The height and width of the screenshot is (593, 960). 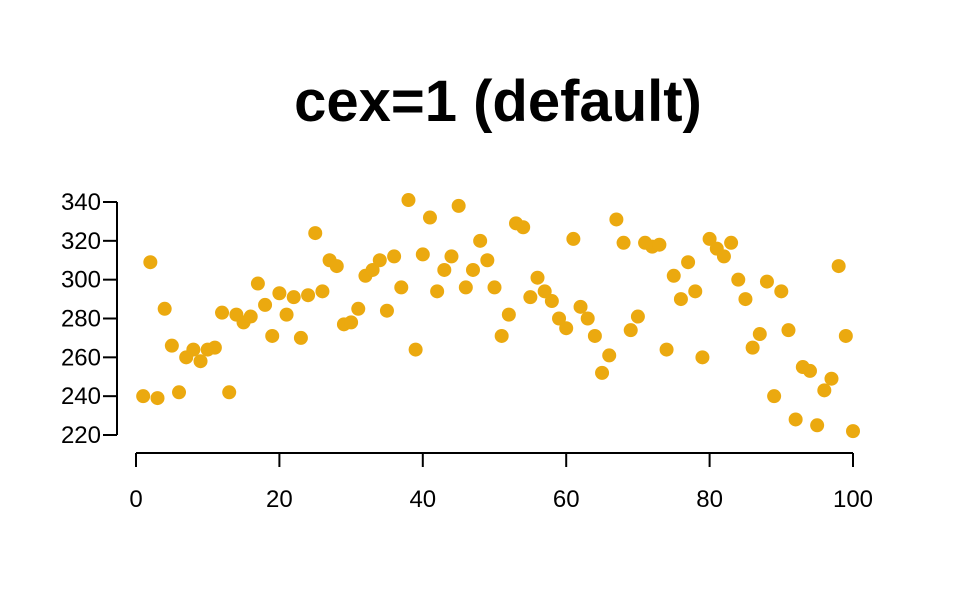 I want to click on x-tick-label: 80, so click(x=709, y=499).